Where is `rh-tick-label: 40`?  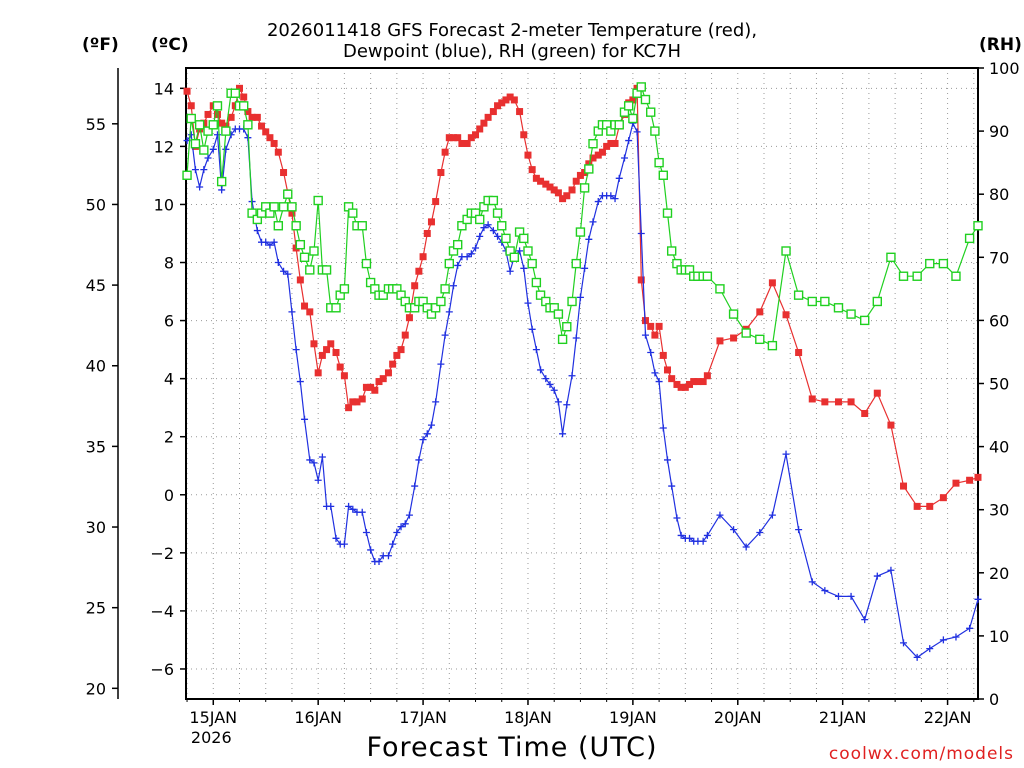
rh-tick-label: 40 is located at coordinates (999, 447).